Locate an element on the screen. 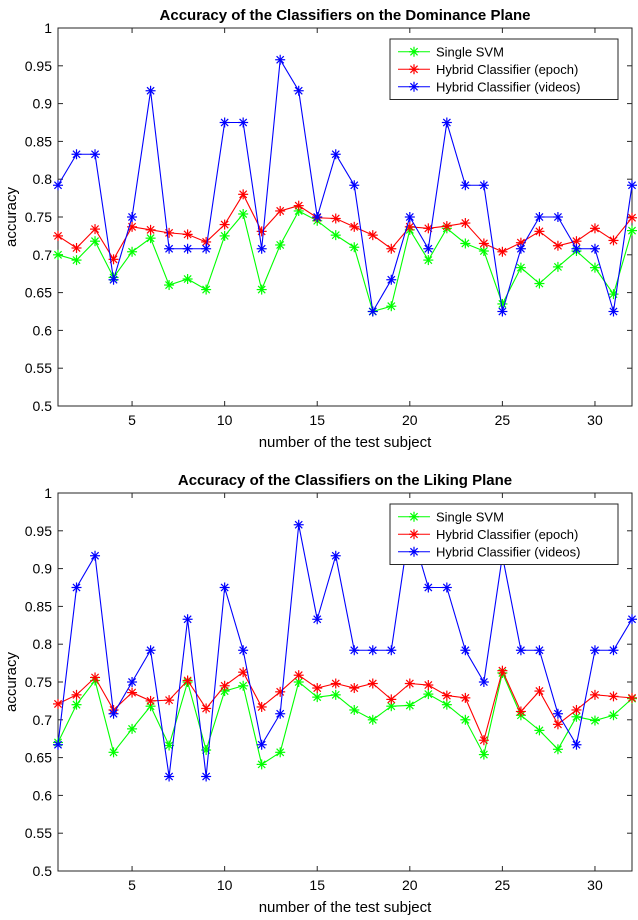 The image size is (638, 920). legend-entry: Hybrid Classifier (videos) is located at coordinates (489, 551).